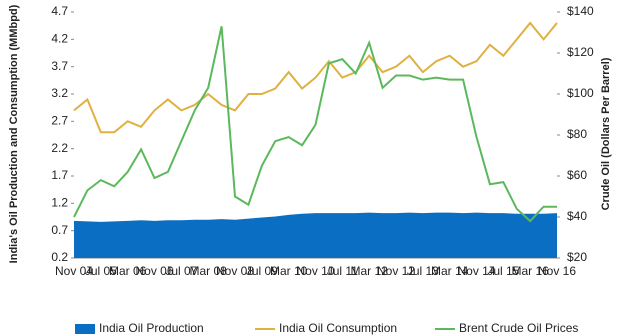 Image resolution: width=620 pixels, height=335 pixels. Describe the element at coordinates (59, 11) in the screenshot. I see `y-tick-label: 4.7` at that location.